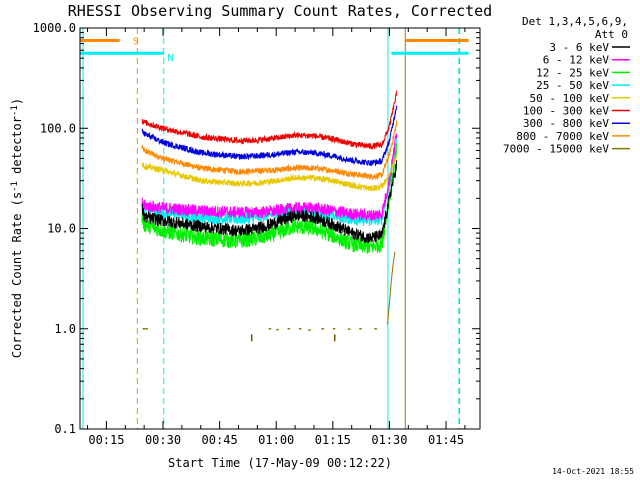  I want to click on annotation-label-s: S, so click(136, 42).